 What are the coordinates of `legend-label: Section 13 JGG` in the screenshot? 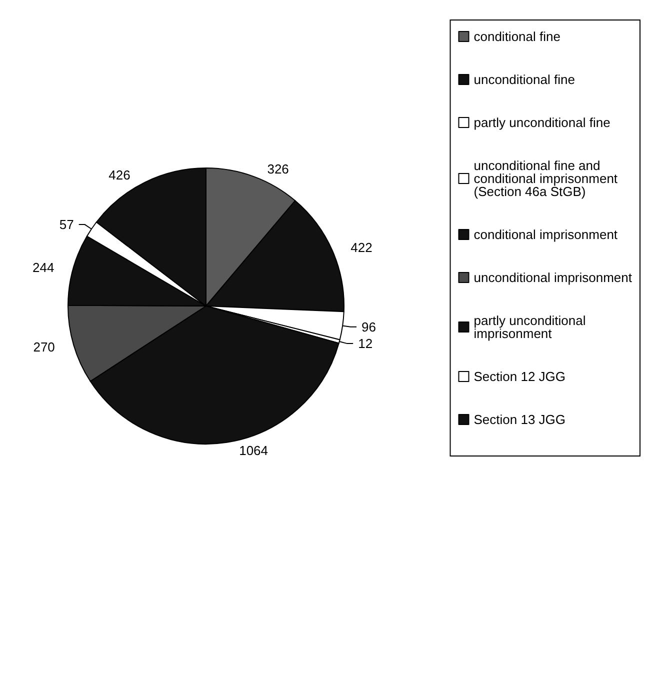 It's located at (520, 419).